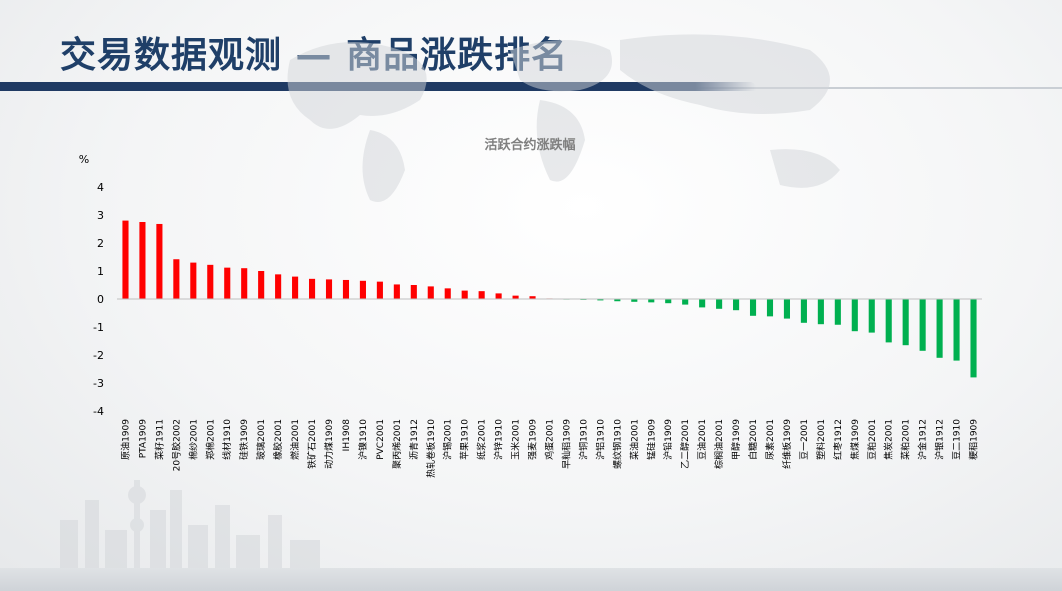  Describe the element at coordinates (397, 444) in the screenshot. I see `x-tick-label: 聚丙烯2001` at that location.